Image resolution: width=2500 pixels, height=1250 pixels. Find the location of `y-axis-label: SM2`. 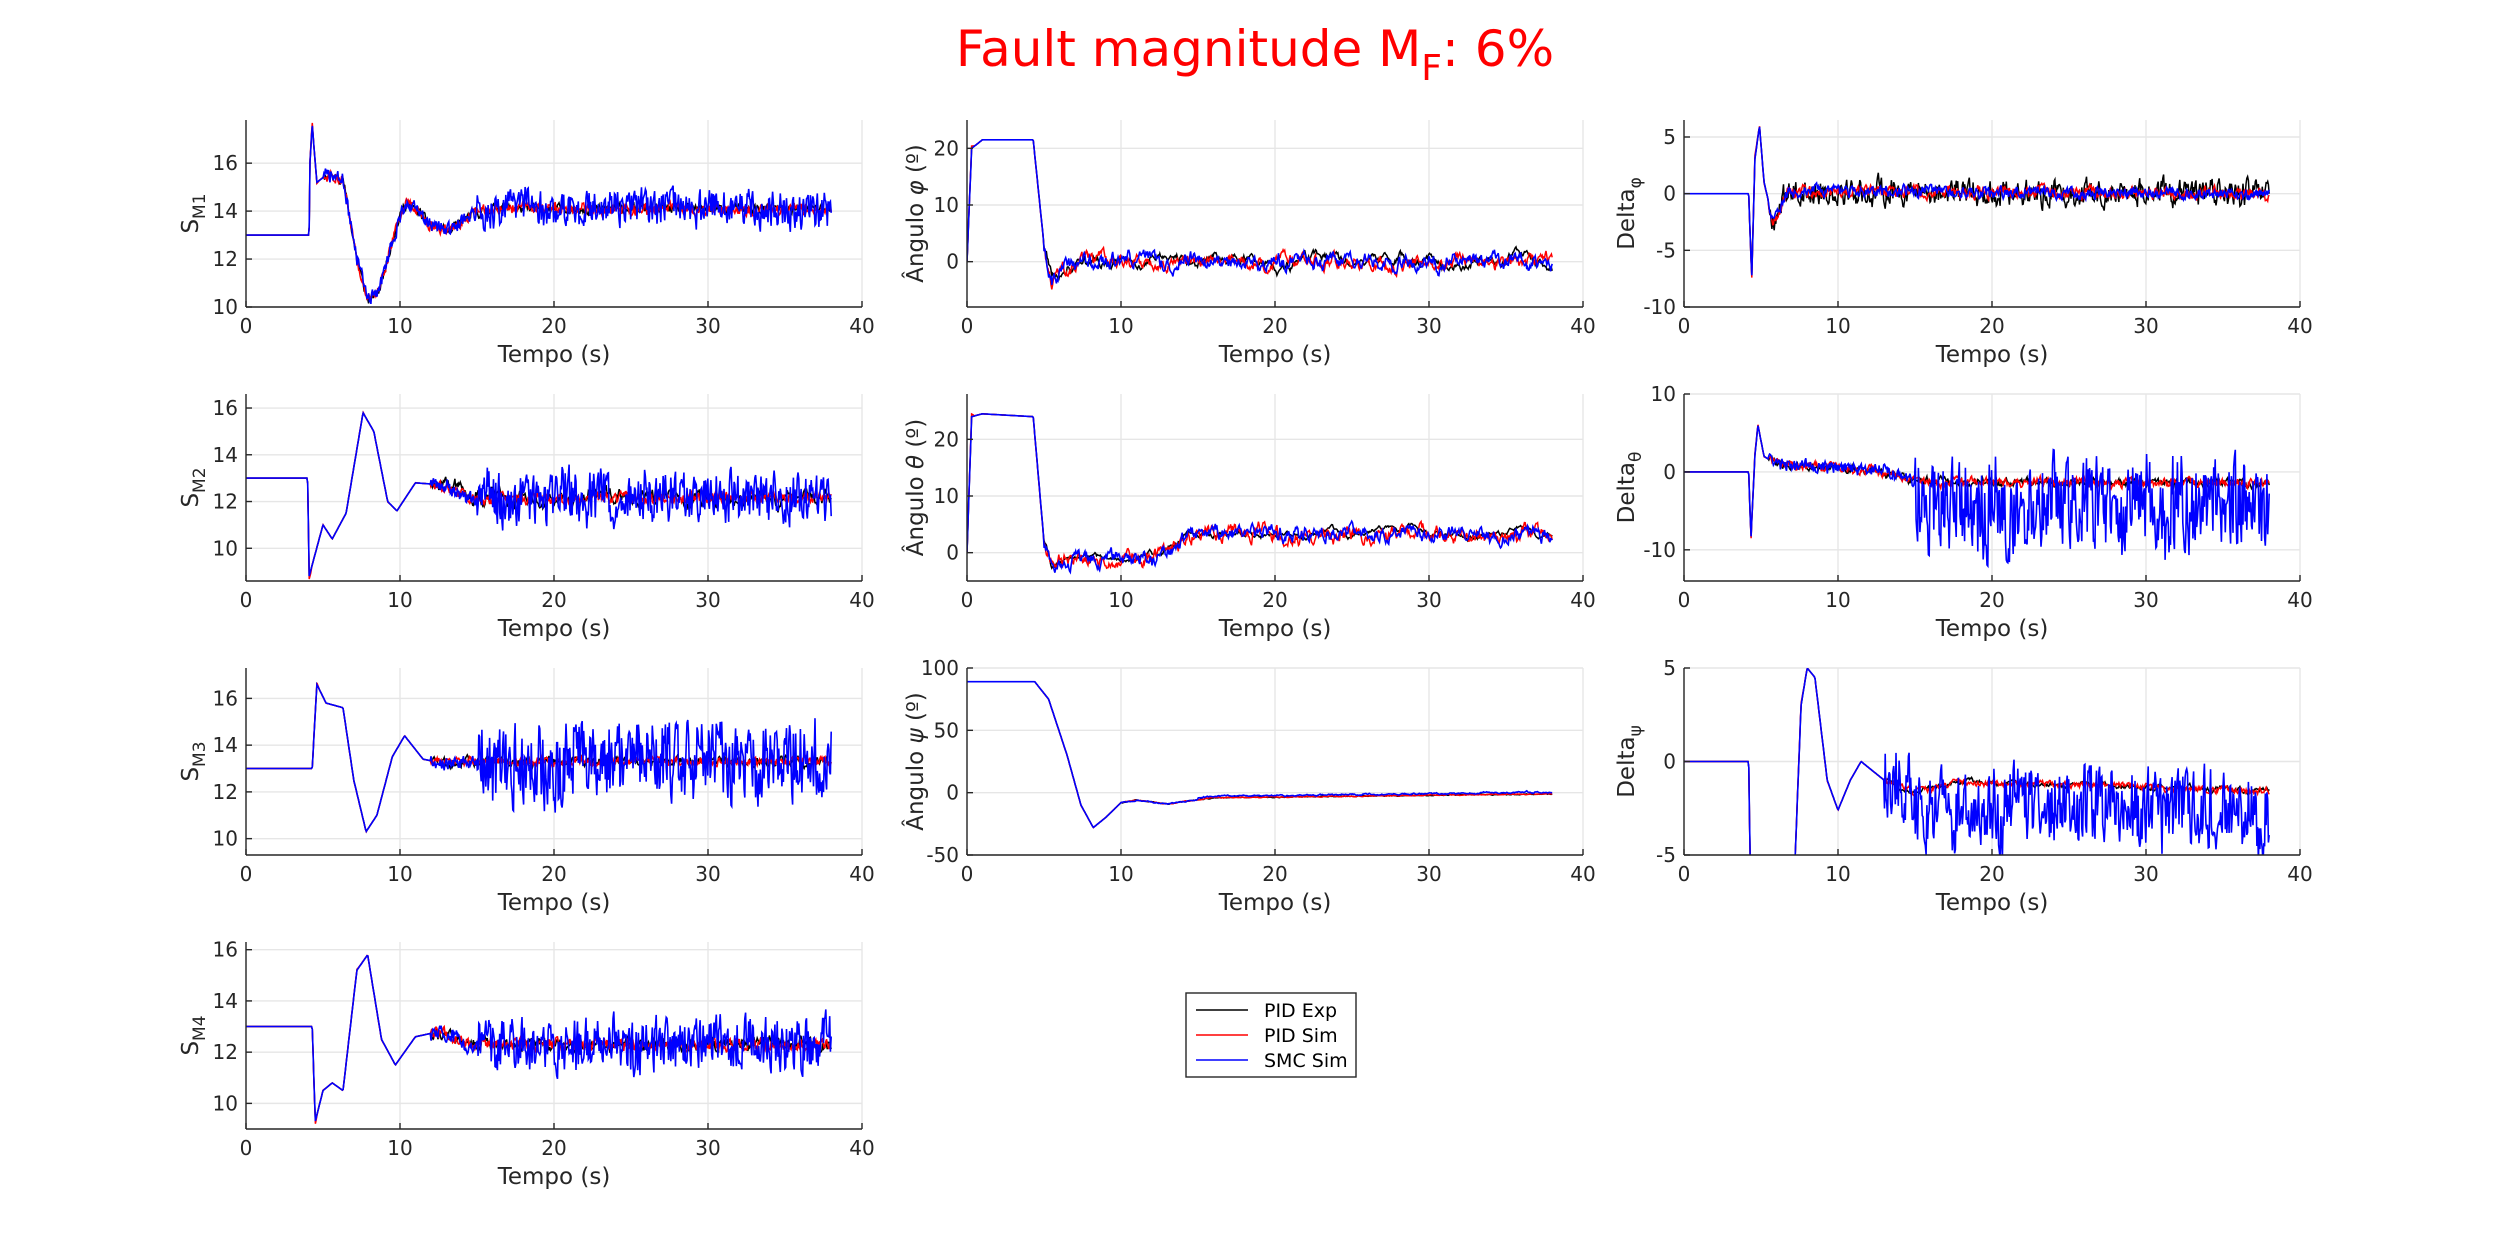

y-axis-label: SM2 is located at coordinates (194, 487).